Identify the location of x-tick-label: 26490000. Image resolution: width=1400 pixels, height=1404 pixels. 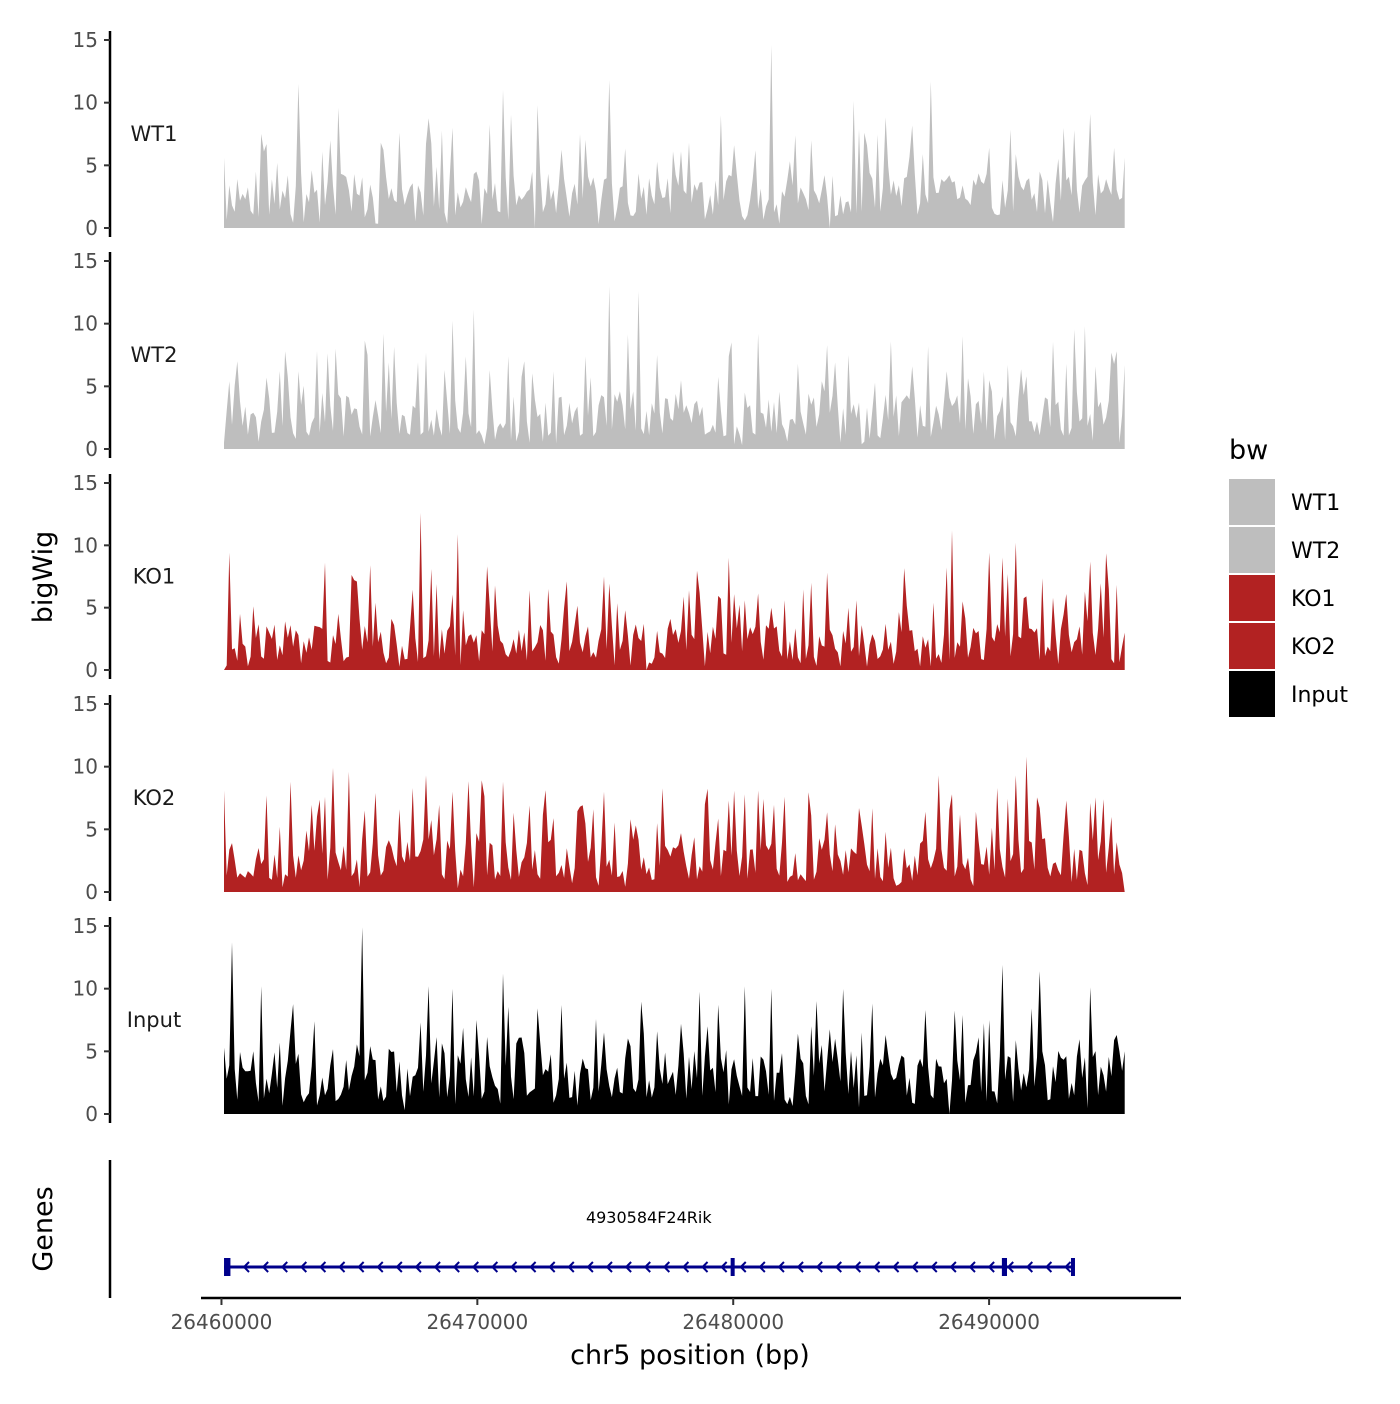
(989, 1322).